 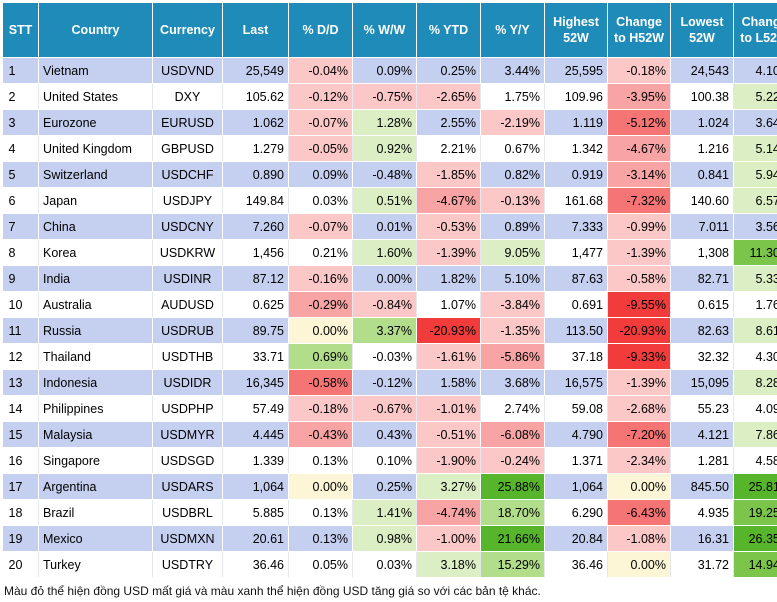 I want to click on cell-highest-52w: 0.691, so click(x=576, y=304).